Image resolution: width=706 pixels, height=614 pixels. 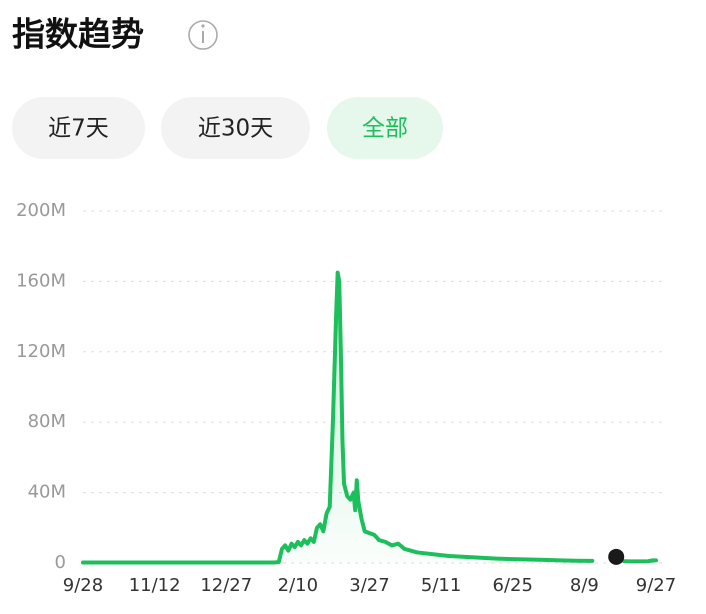 What do you see at coordinates (41, 351) in the screenshot?
I see `y-tick-label: 120M` at bounding box center [41, 351].